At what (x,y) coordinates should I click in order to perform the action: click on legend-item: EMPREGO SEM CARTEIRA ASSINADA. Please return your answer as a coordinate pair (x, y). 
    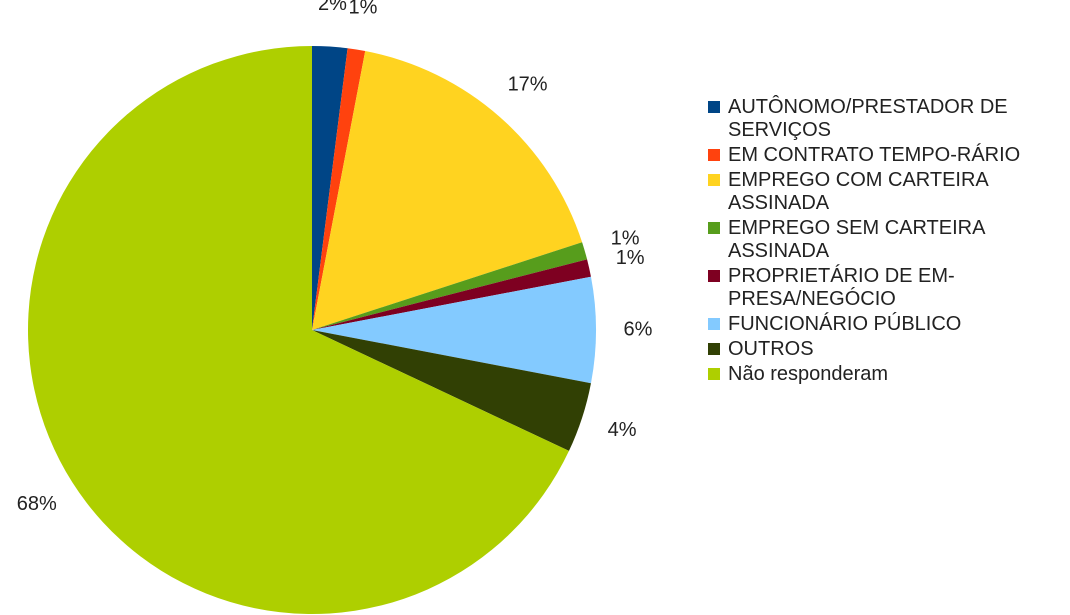
    Looking at the image, I should click on (880, 240).